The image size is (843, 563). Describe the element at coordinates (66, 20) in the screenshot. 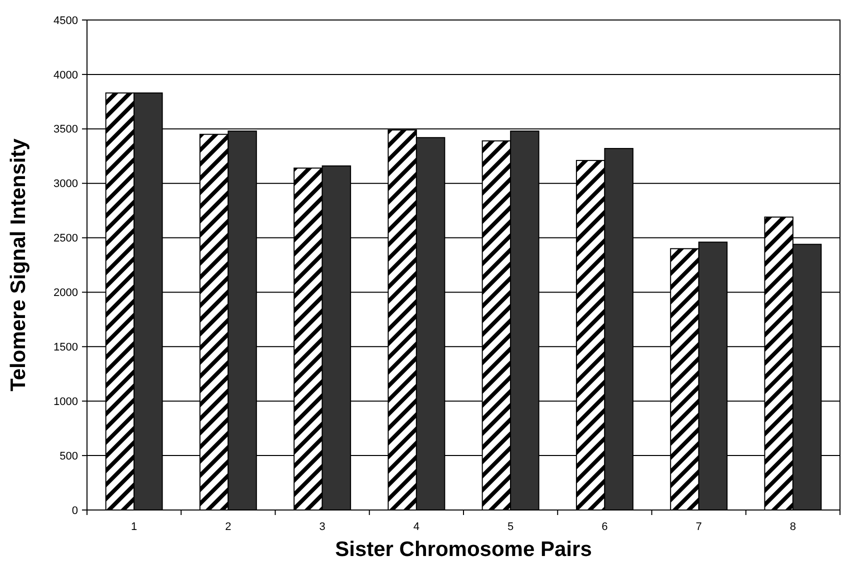

I see `y-tick-label: 4500` at that location.